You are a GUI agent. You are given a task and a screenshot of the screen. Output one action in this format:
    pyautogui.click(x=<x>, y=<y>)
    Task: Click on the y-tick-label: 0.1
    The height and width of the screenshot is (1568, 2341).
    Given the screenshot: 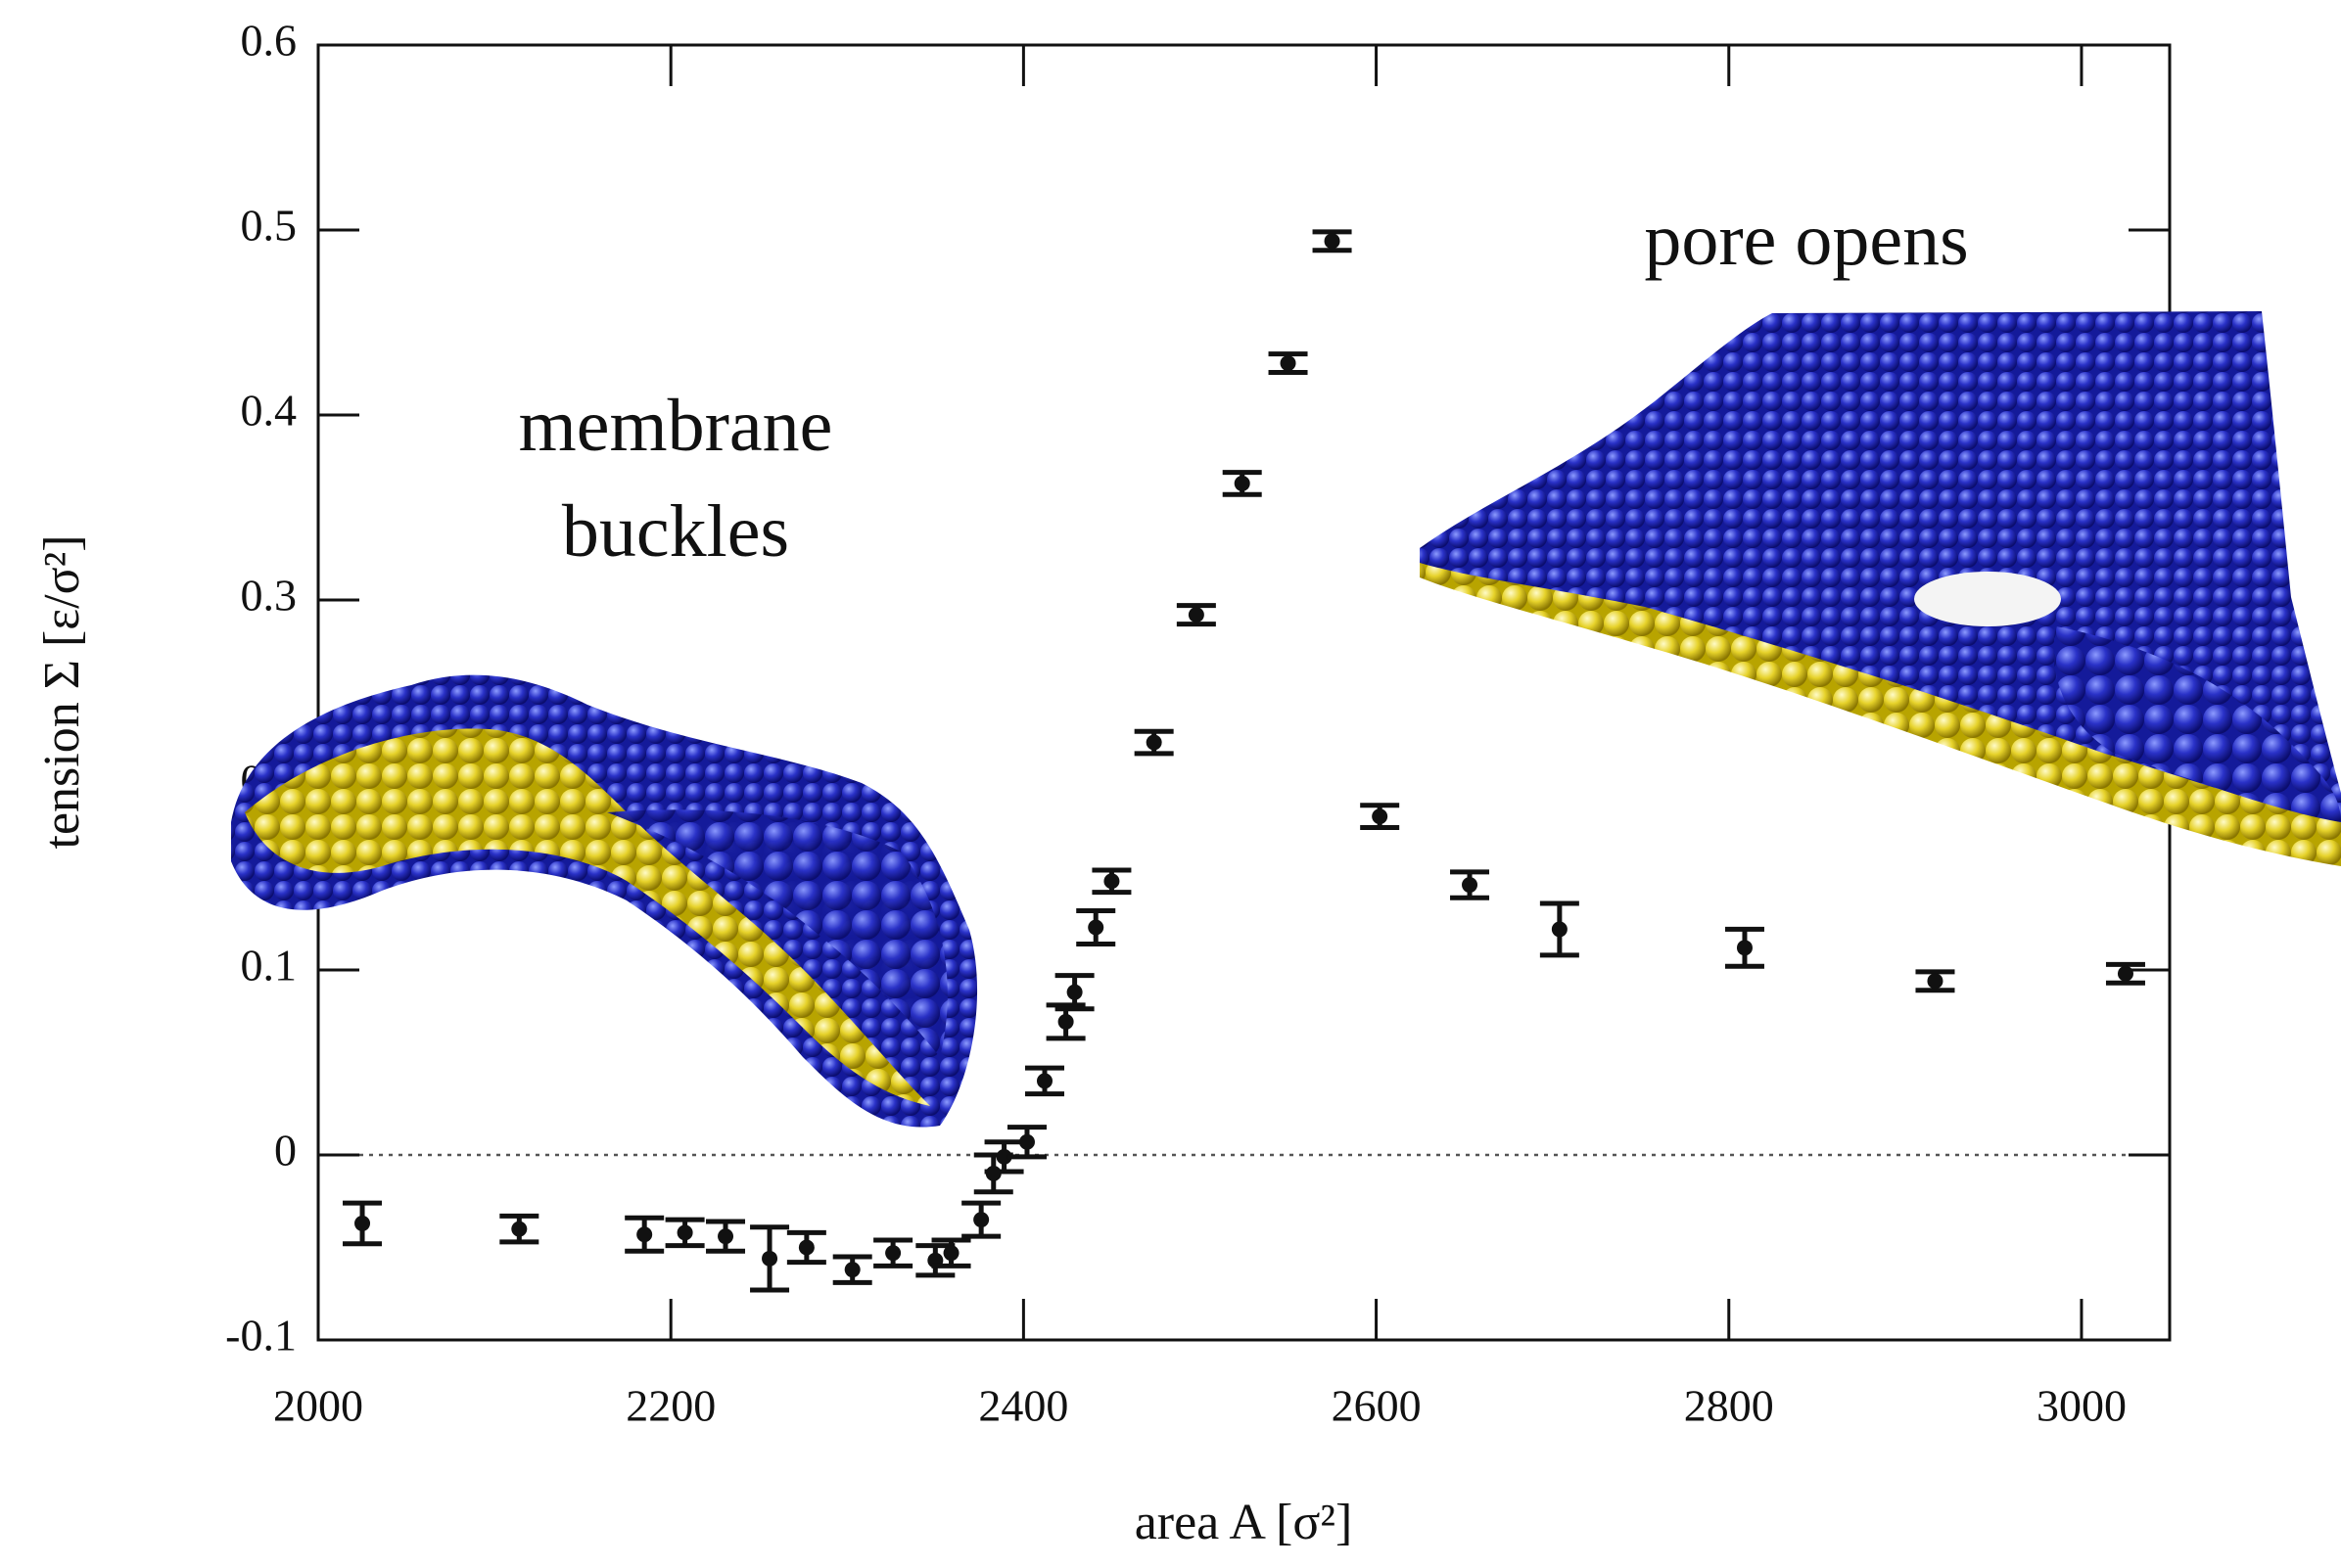 What is the action you would take?
    pyautogui.click(x=269, y=966)
    